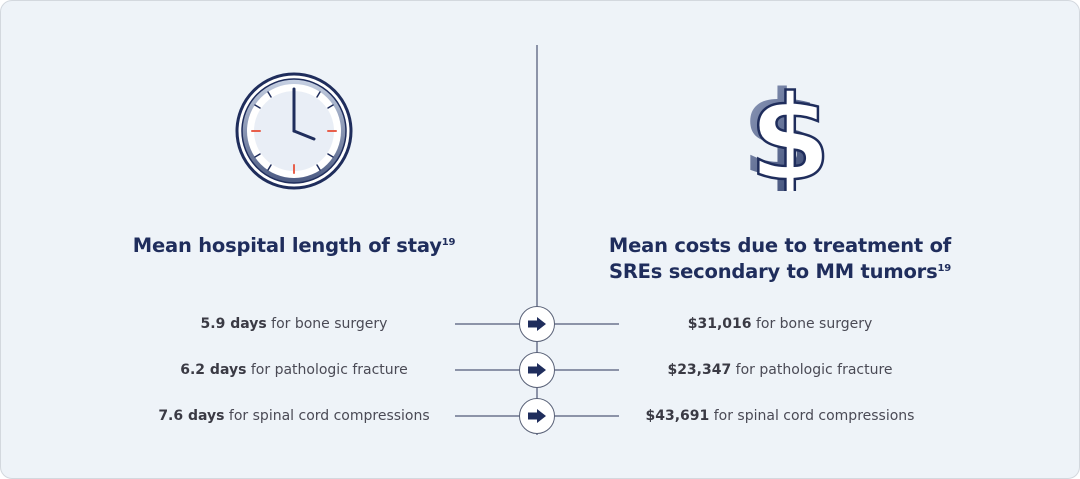 Image resolution: width=1080 pixels, height=479 pixels. I want to click on stat-value: 5.9 days, so click(233, 324).